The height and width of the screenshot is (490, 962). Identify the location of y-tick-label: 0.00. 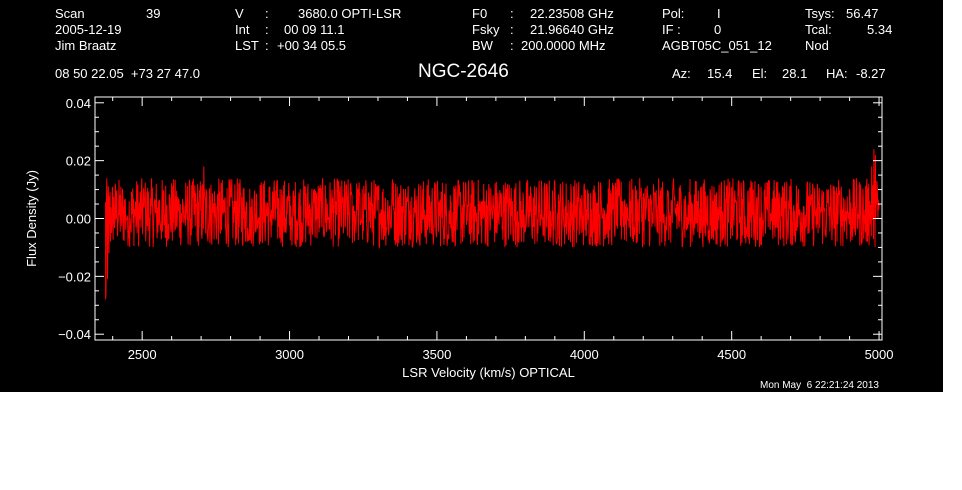
(78, 219).